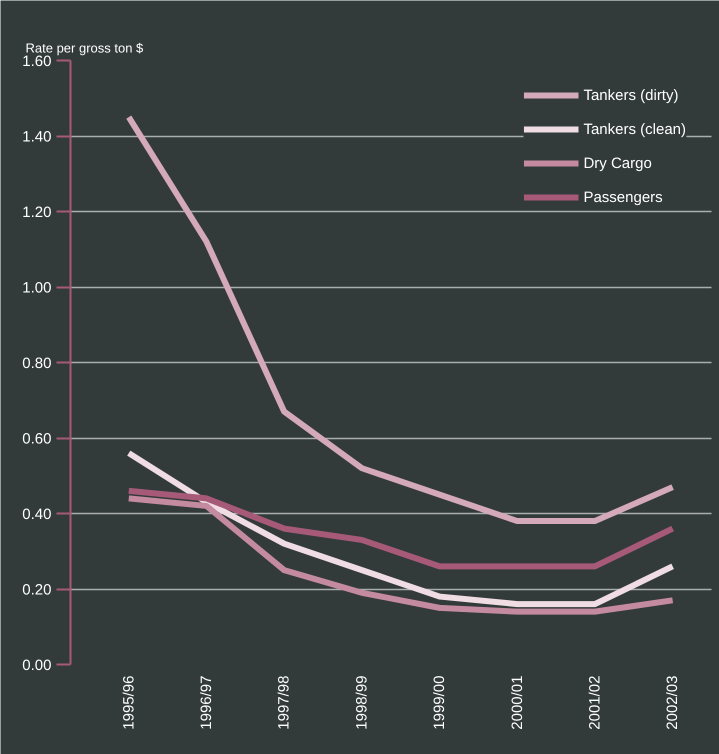 This screenshot has height=754, width=719. I want to click on y-axis-title: Rate per gross ton $, so click(85, 48).